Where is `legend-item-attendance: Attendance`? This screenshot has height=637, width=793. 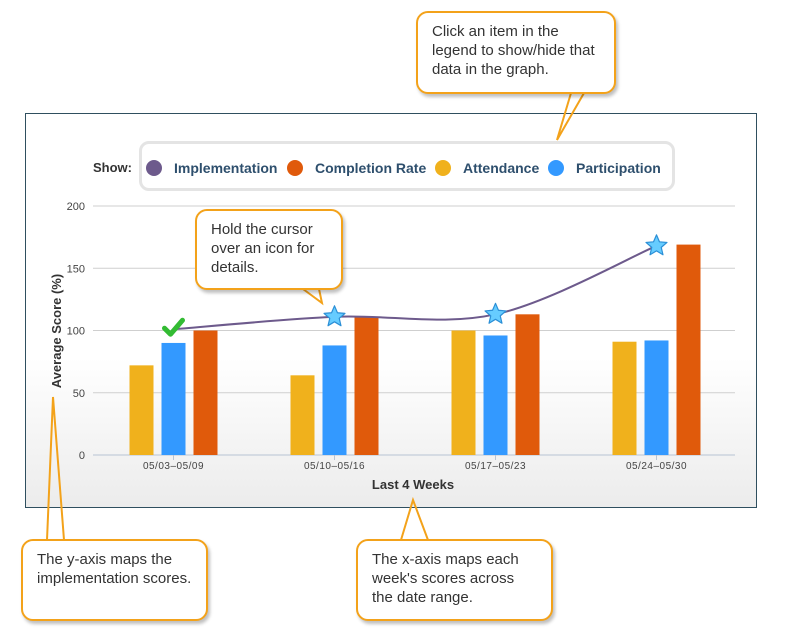 legend-item-attendance: Attendance is located at coordinates (487, 168).